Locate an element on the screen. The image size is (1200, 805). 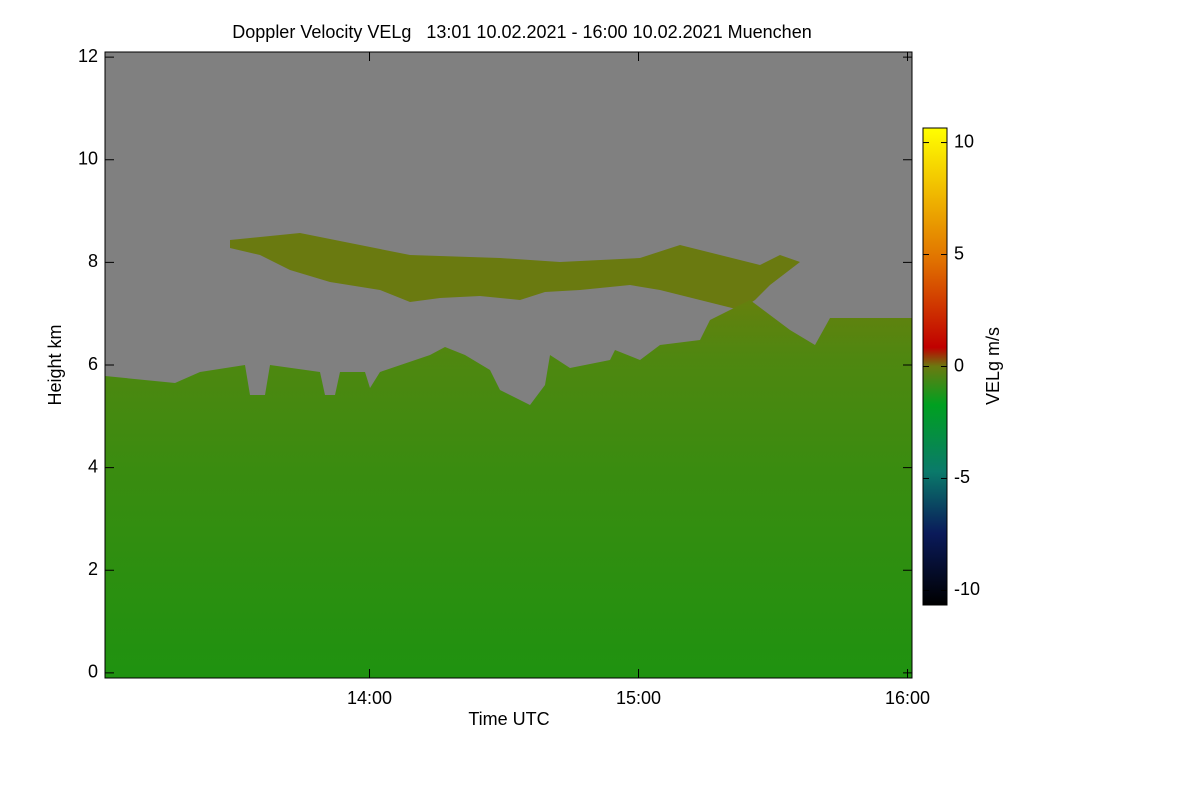
y-tick-label: 8 is located at coordinates (93, 261).